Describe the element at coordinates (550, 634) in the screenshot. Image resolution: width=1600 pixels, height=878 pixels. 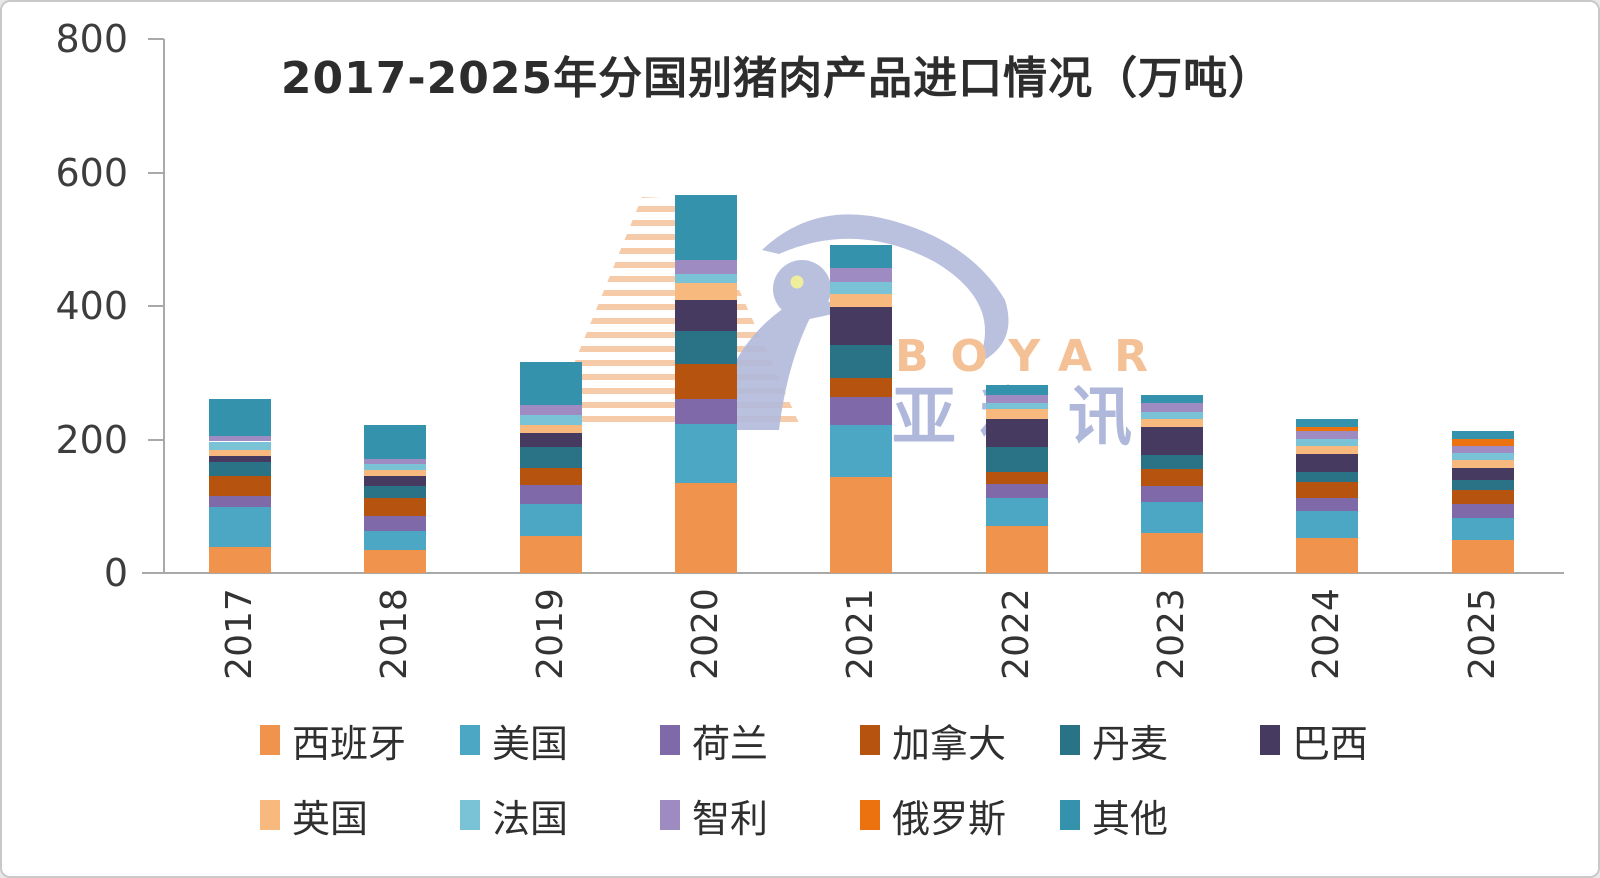
I see `x-axis-label: 2019` at that location.